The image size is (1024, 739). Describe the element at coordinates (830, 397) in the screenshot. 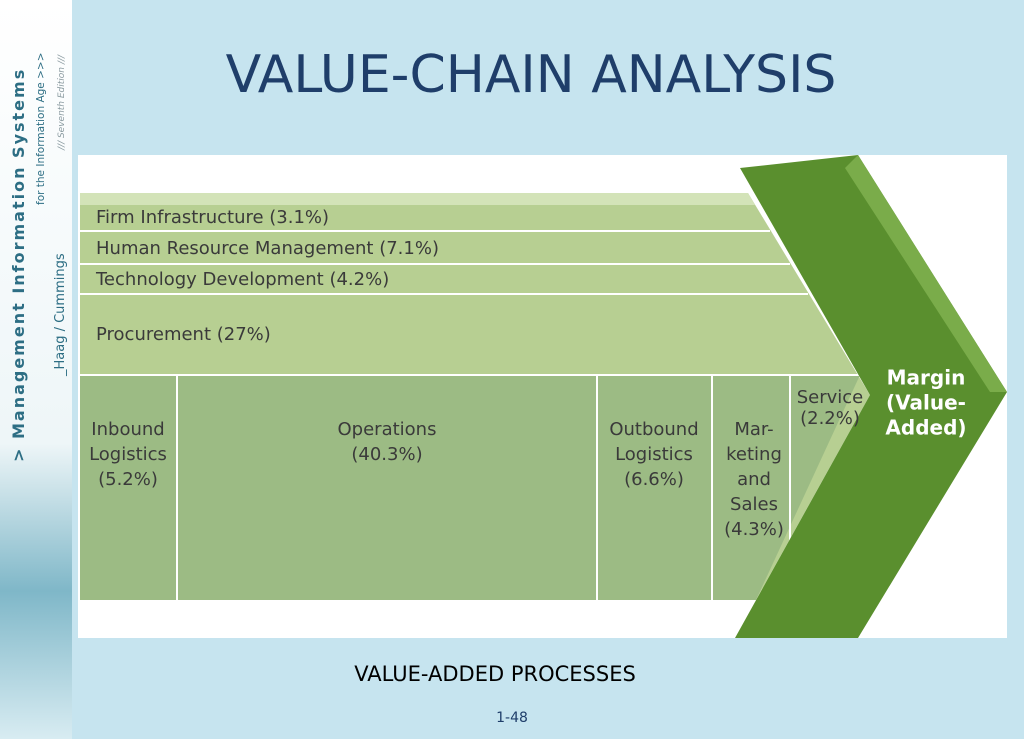

I see `primary-label: Service` at that location.